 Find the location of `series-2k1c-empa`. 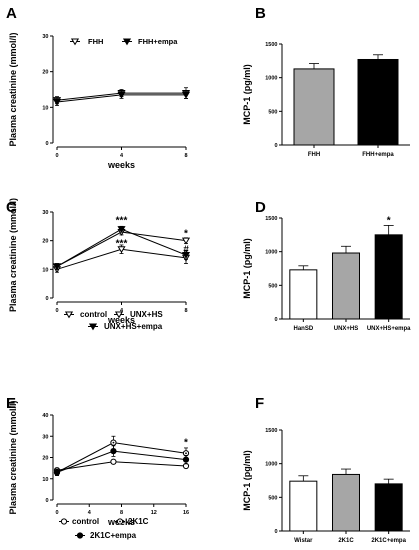

series-2k1c-empa is located at coordinates (121, 460).